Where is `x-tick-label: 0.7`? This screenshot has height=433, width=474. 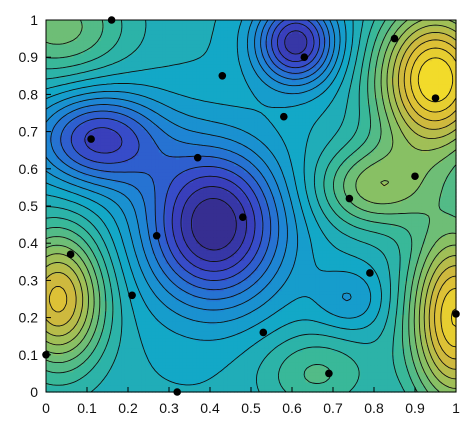
x-tick-label: 0.7 is located at coordinates (333, 408).